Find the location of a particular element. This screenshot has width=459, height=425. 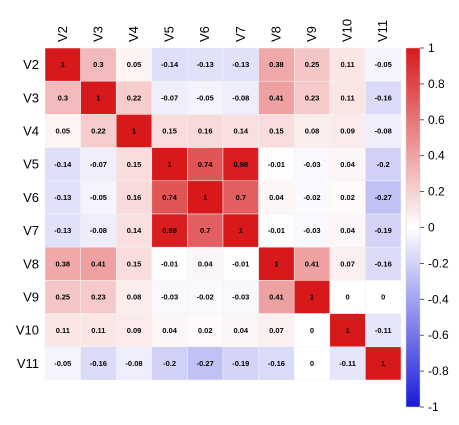

column-label: V2 is located at coordinates (62, 34).